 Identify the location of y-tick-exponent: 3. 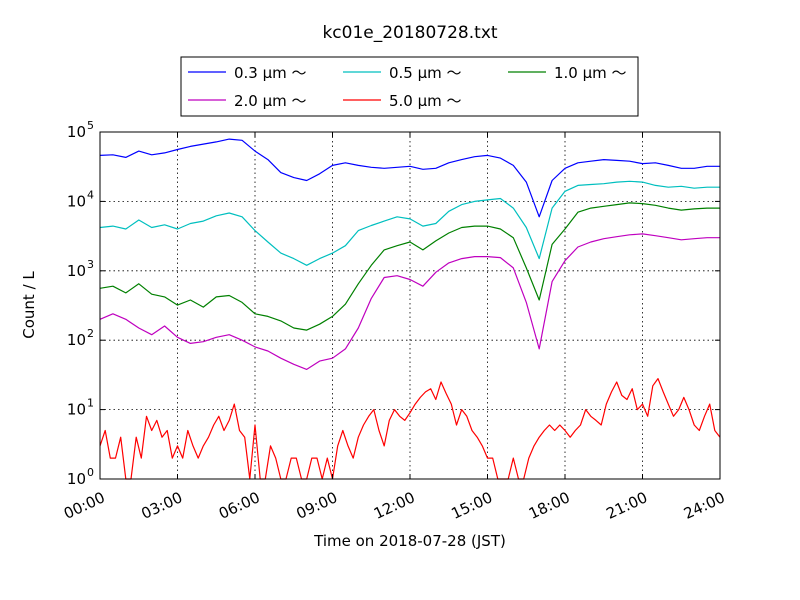
(90, 264).